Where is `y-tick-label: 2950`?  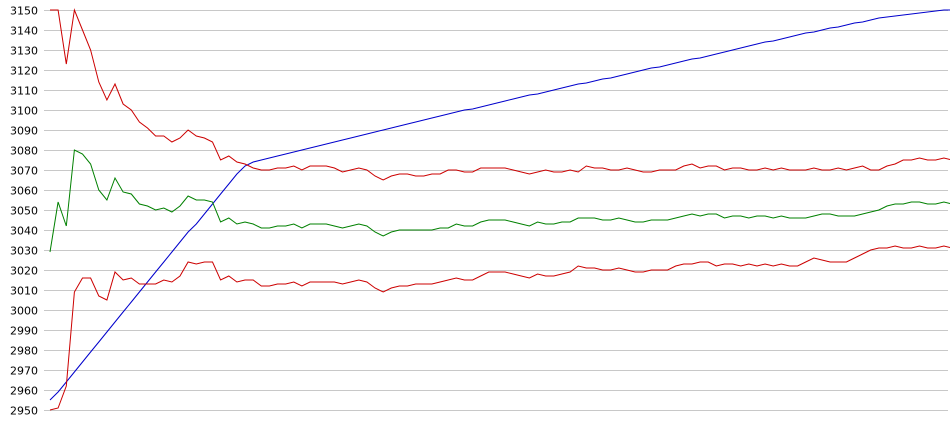 y-tick-label: 2950 is located at coordinates (24, 411).